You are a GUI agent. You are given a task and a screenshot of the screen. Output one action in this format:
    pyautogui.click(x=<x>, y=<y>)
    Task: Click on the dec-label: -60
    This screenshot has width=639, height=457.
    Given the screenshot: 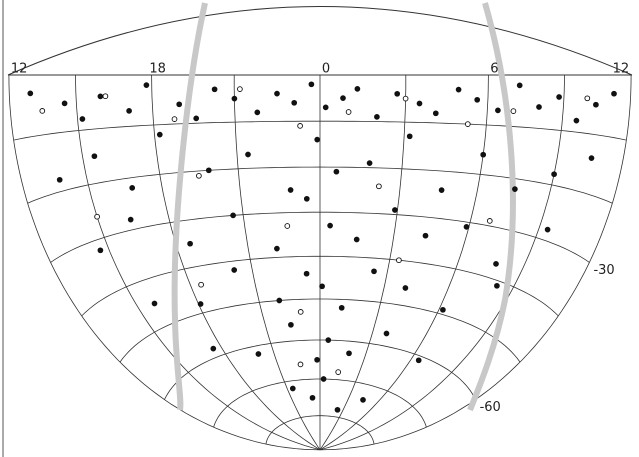 What is the action you would take?
    pyautogui.click(x=490, y=407)
    